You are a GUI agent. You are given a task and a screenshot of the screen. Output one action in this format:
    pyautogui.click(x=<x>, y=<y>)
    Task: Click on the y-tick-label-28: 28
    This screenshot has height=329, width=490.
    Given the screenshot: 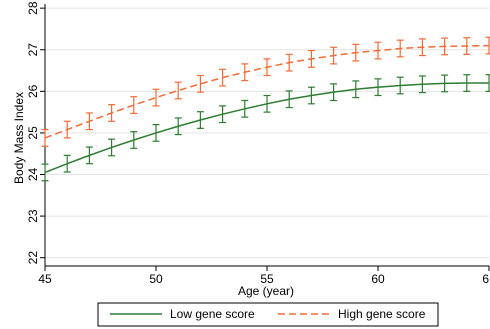 What is the action you would take?
    pyautogui.click(x=33, y=8)
    